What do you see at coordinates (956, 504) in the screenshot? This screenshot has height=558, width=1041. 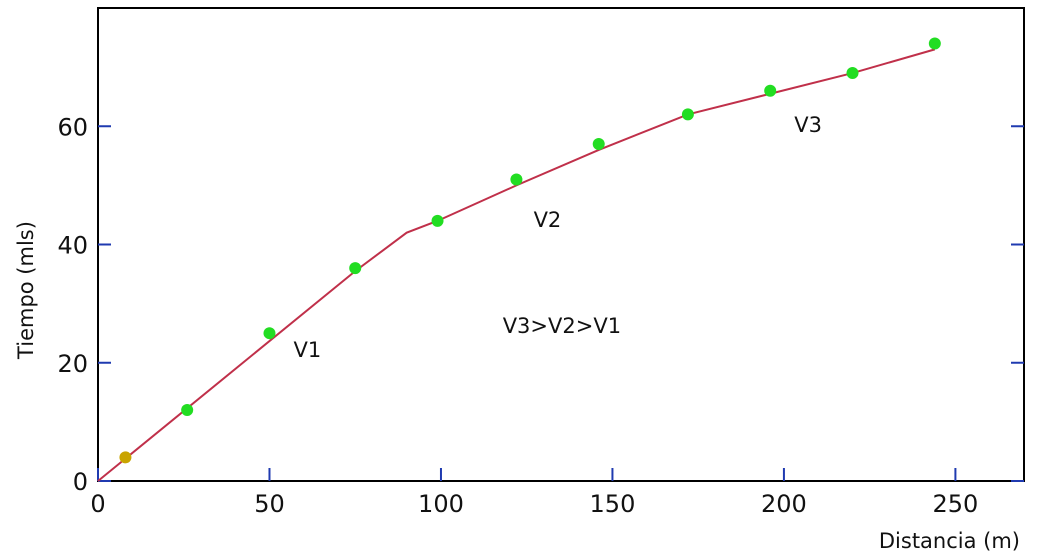 I see `x-tick-label: 250` at bounding box center [956, 504].